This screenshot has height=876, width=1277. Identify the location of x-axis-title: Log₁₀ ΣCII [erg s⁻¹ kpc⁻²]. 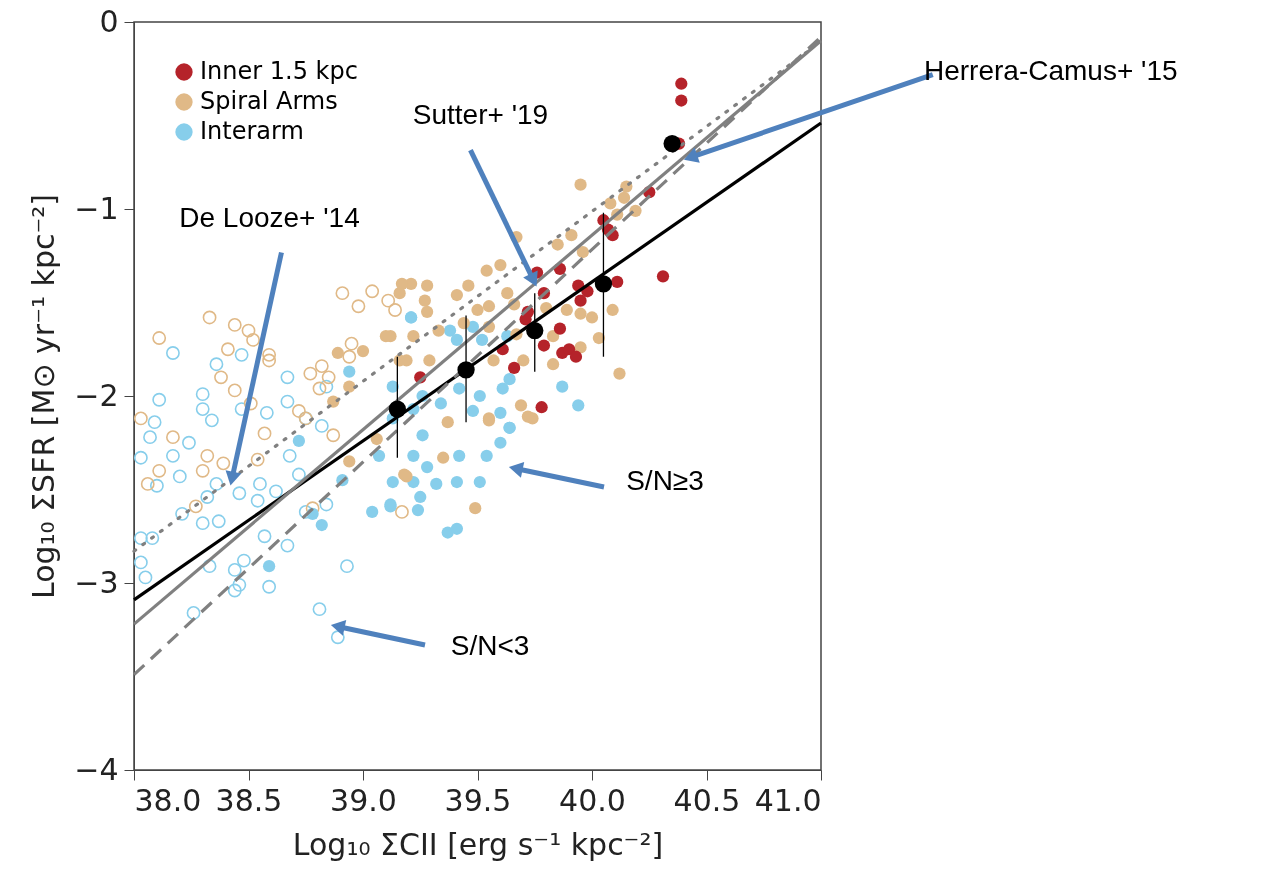
(478, 844).